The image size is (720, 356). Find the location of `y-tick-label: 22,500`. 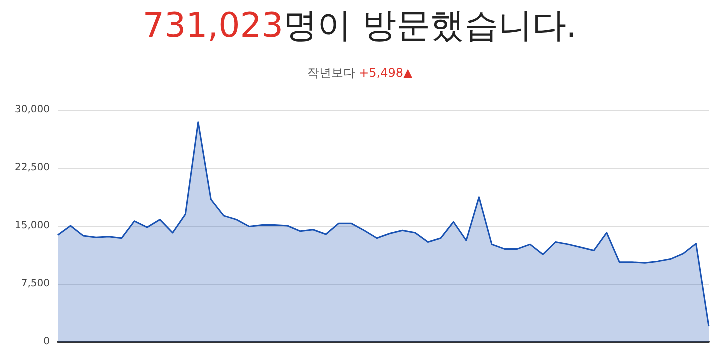

y-tick-label: 22,500 is located at coordinates (32, 168).